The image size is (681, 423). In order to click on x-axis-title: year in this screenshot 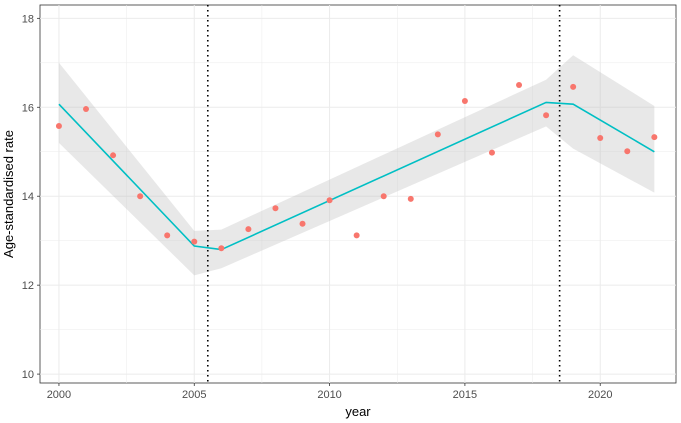, I will do `click(358, 411)`.